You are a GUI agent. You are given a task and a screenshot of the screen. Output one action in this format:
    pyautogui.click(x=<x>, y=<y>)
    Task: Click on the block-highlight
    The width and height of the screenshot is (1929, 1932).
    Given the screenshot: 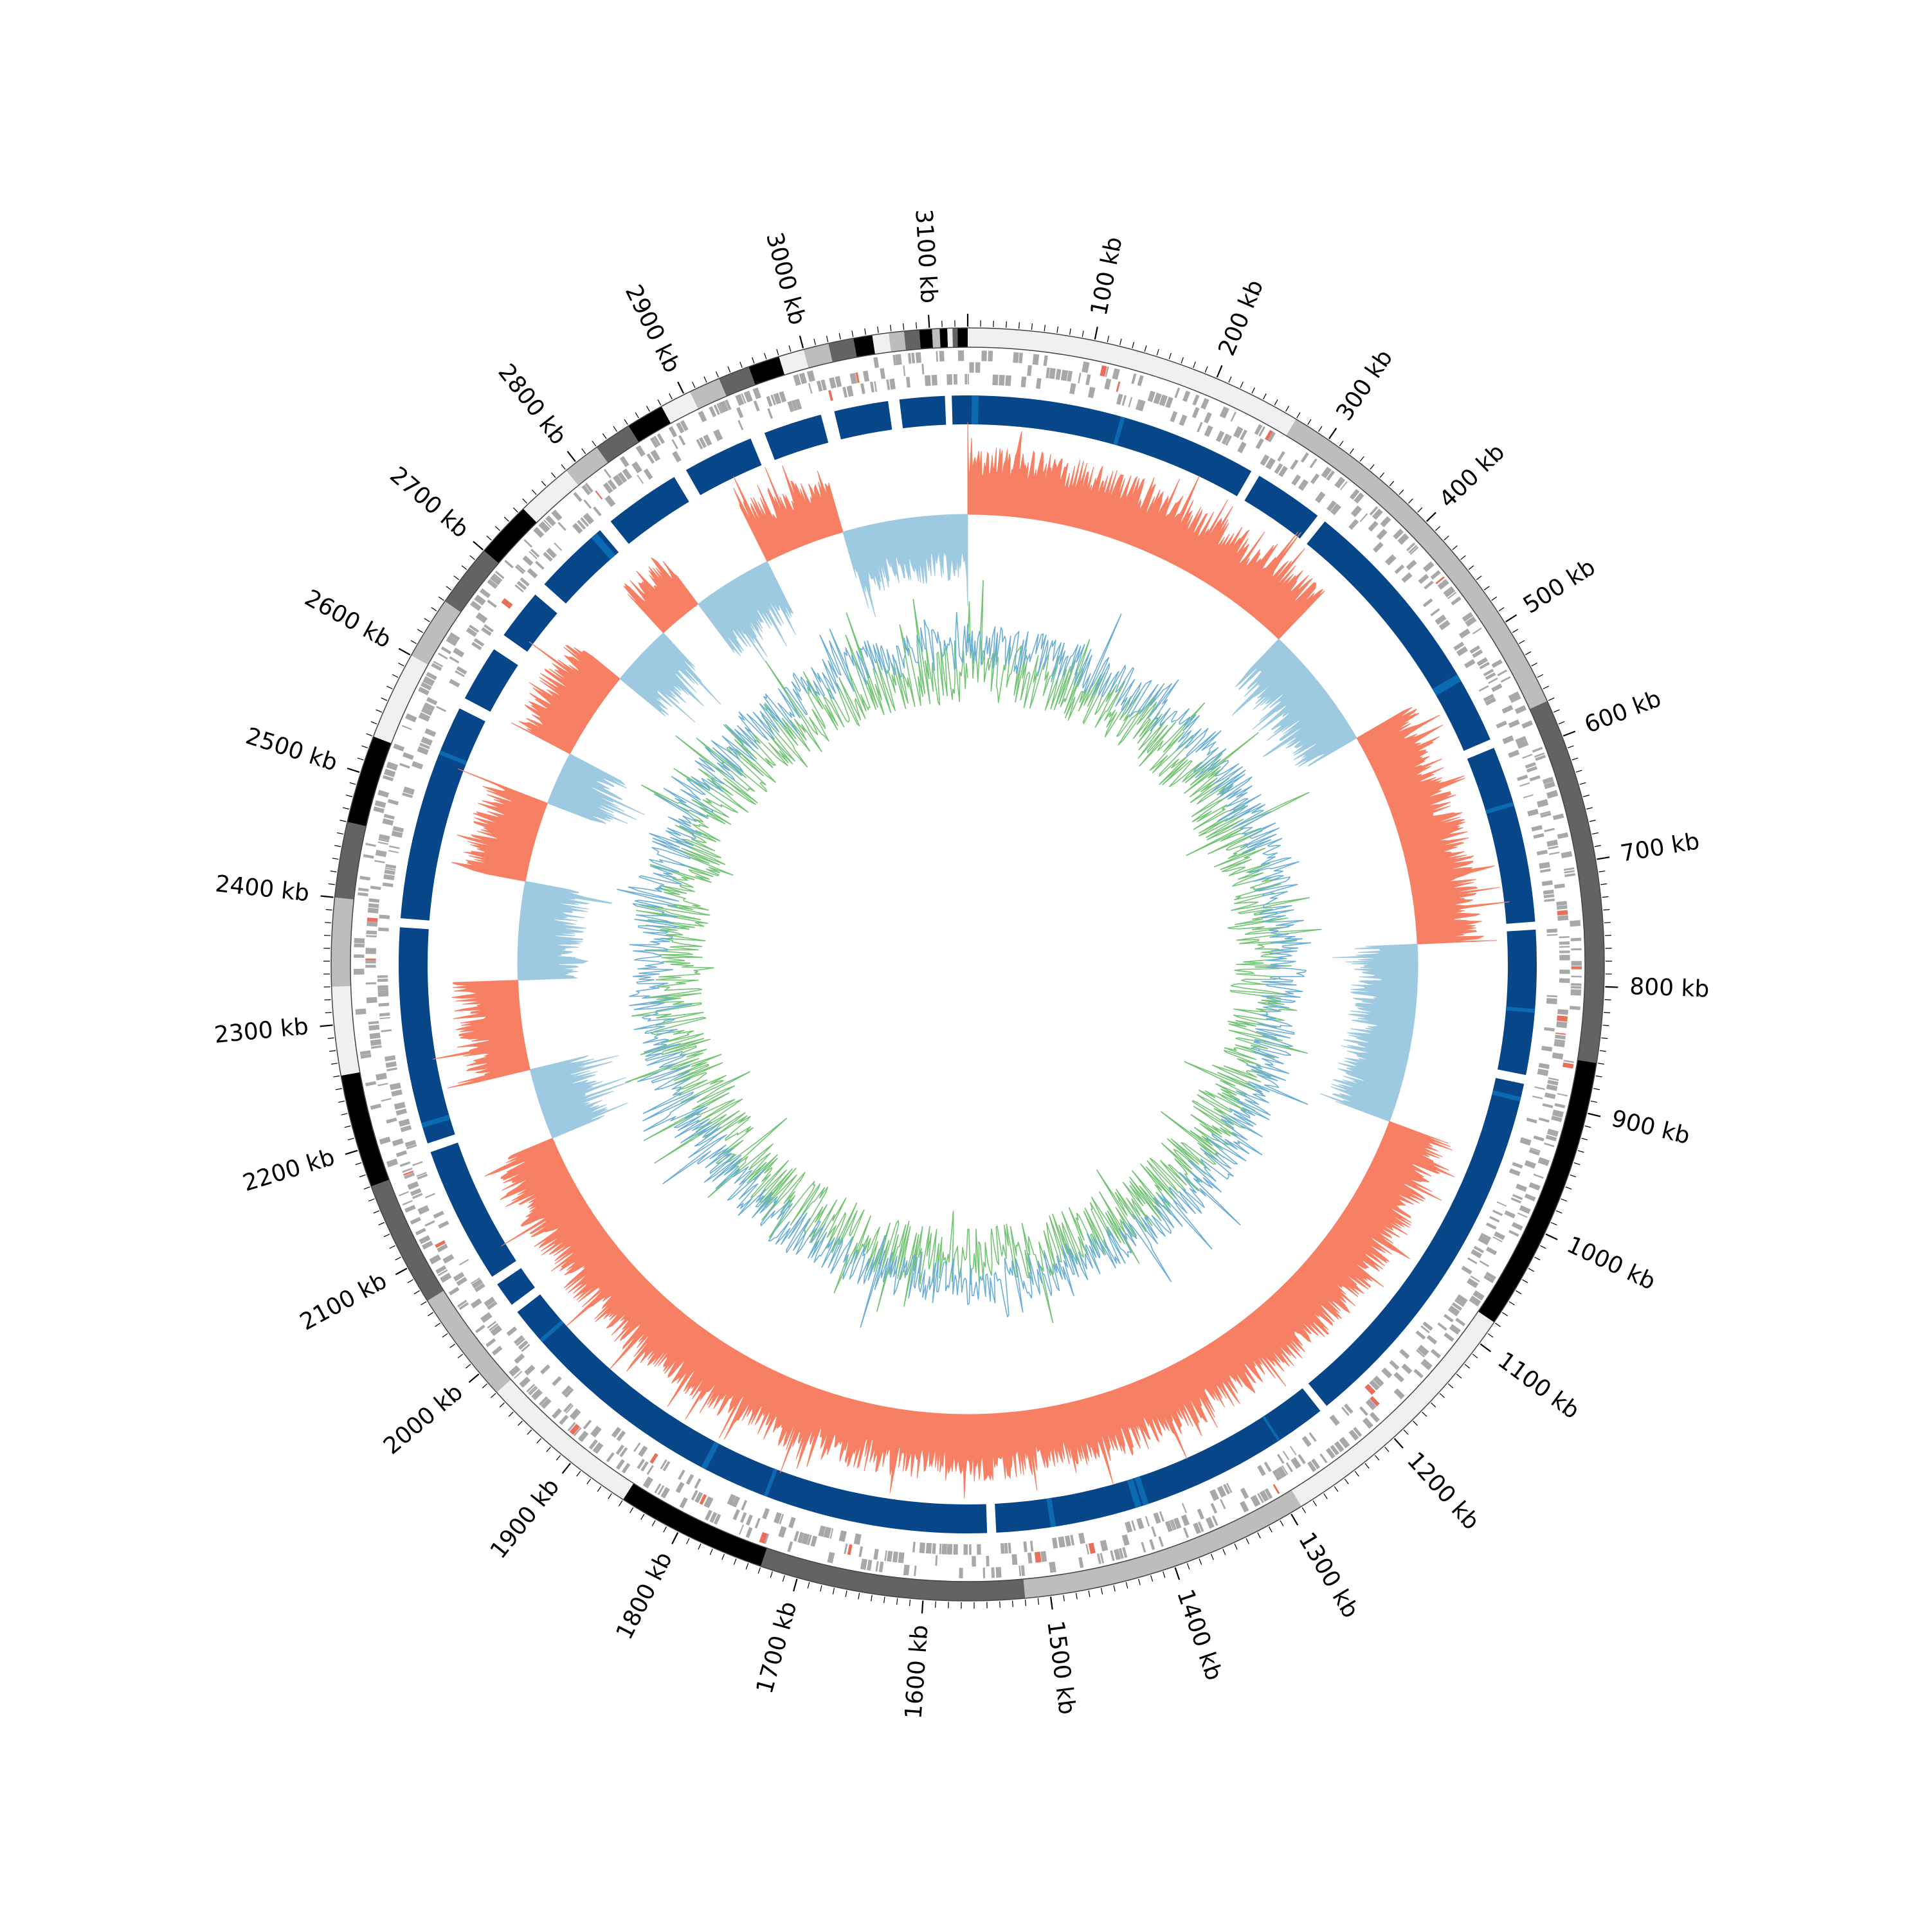 What is the action you would take?
    pyautogui.click(x=975, y=409)
    